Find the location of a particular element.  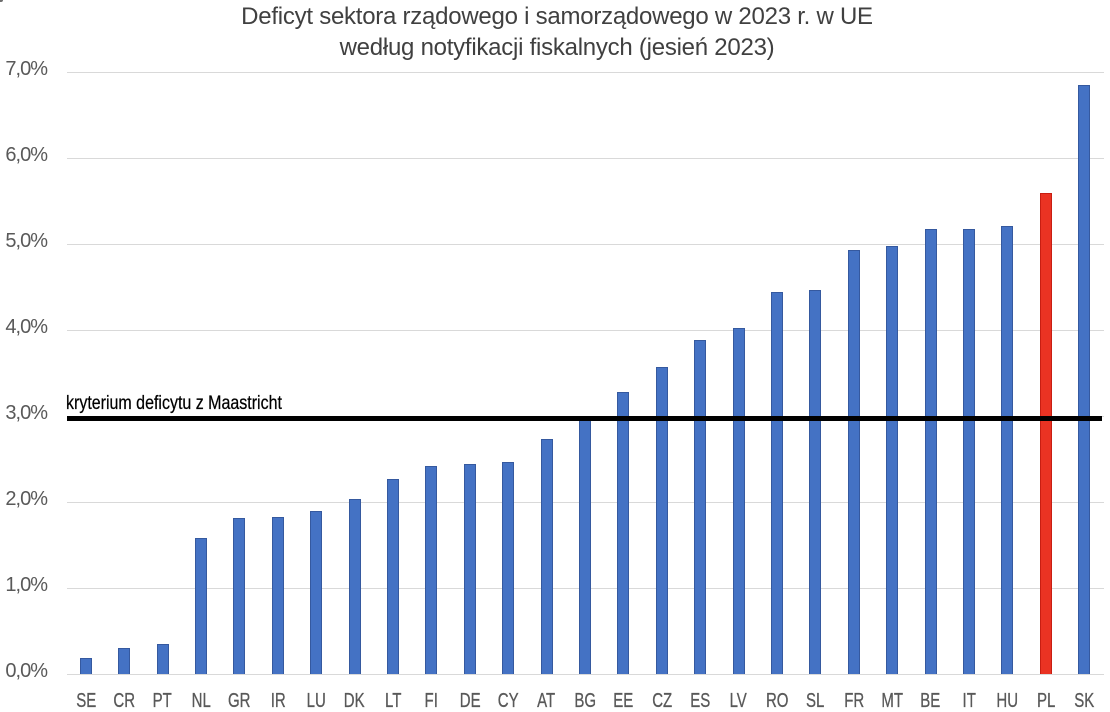

bar-SE is located at coordinates (85, 665).